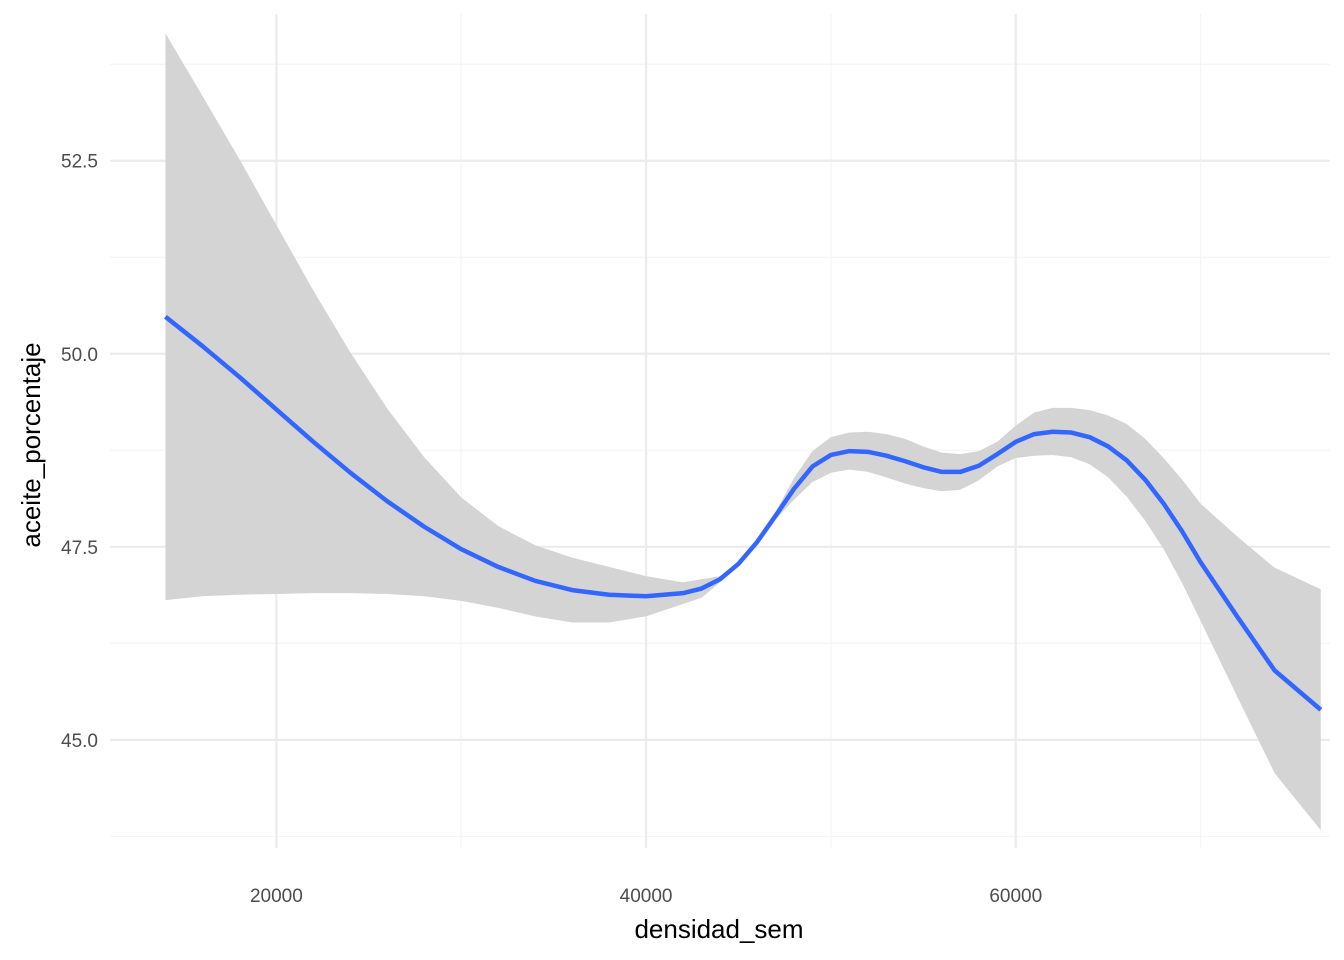 This screenshot has width=1344, height=960. What do you see at coordinates (79, 162) in the screenshot?
I see `y-tick-label-3: 52.5` at bounding box center [79, 162].